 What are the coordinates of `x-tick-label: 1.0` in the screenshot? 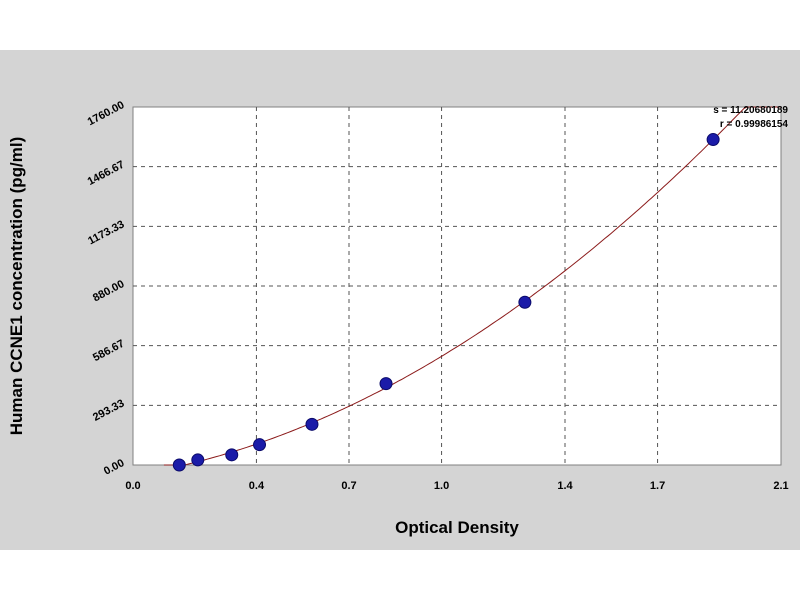 It's located at (441, 486).